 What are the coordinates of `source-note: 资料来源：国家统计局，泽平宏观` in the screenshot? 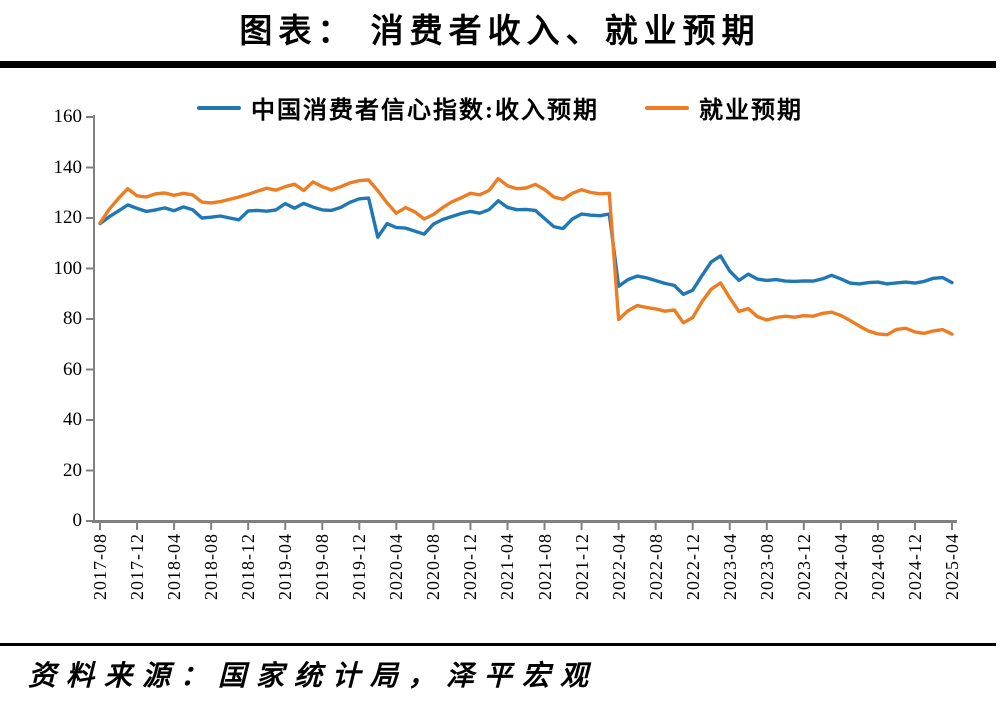 It's located at (313, 676).